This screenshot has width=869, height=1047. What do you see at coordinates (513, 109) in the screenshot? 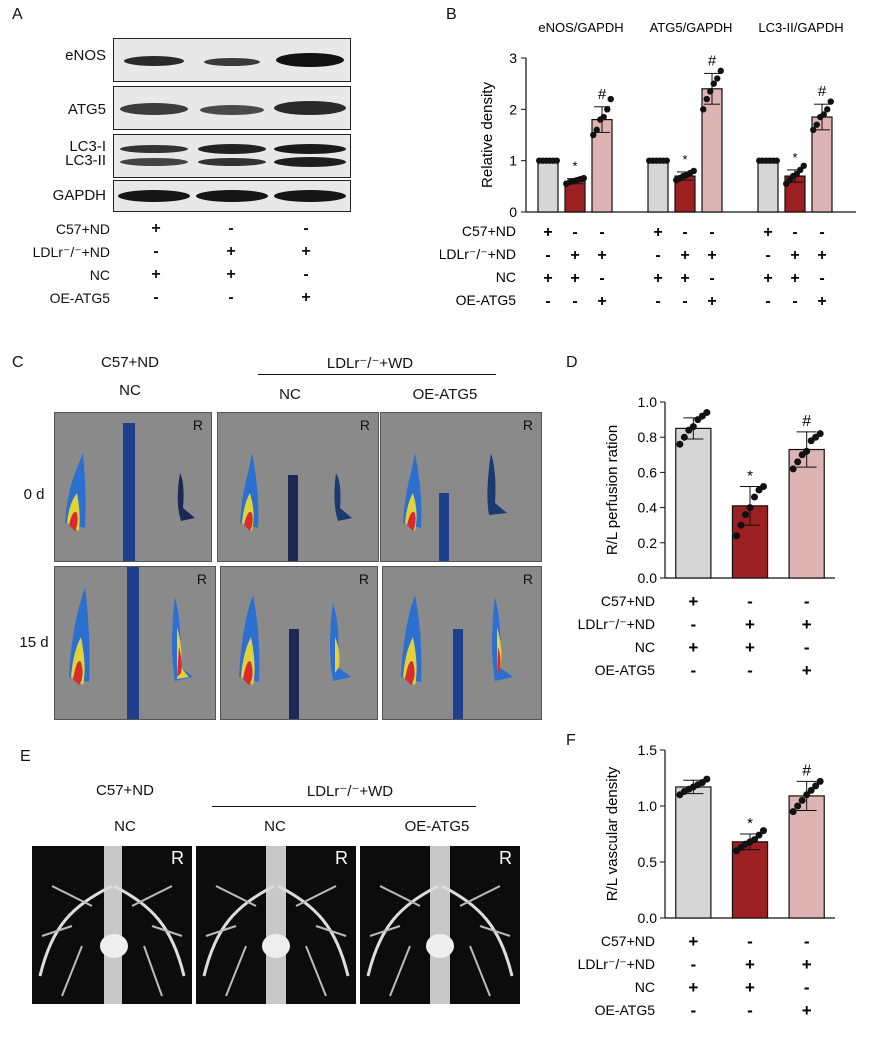
I see `y-tick-label: 2` at bounding box center [513, 109].